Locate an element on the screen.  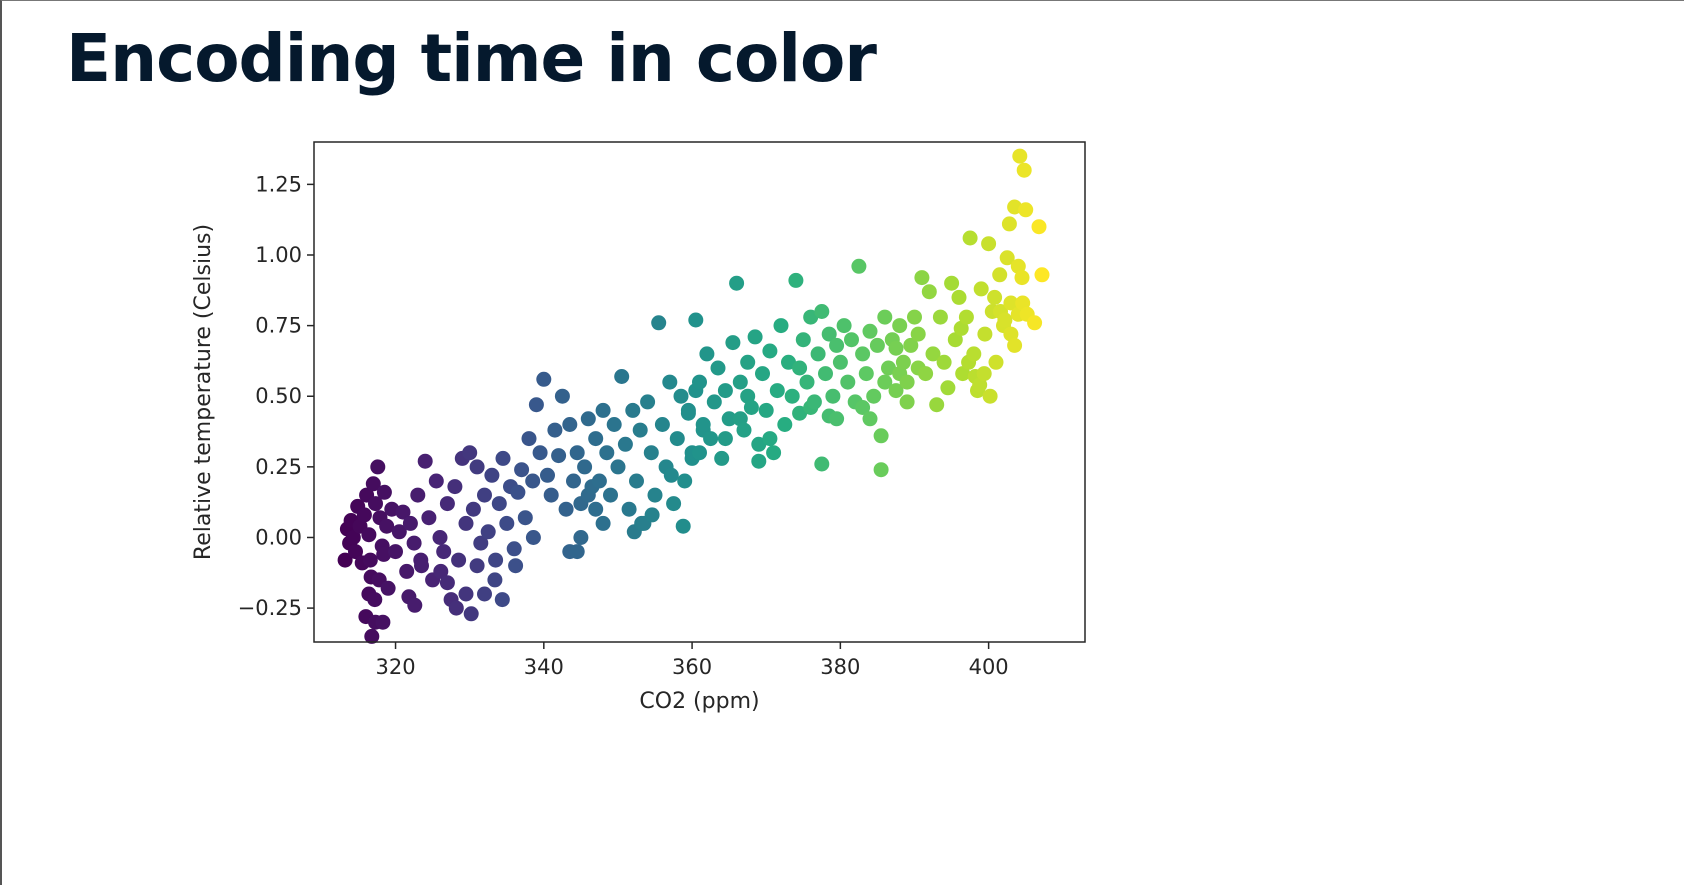
y-tick-label: −0.25 is located at coordinates (270, 608).